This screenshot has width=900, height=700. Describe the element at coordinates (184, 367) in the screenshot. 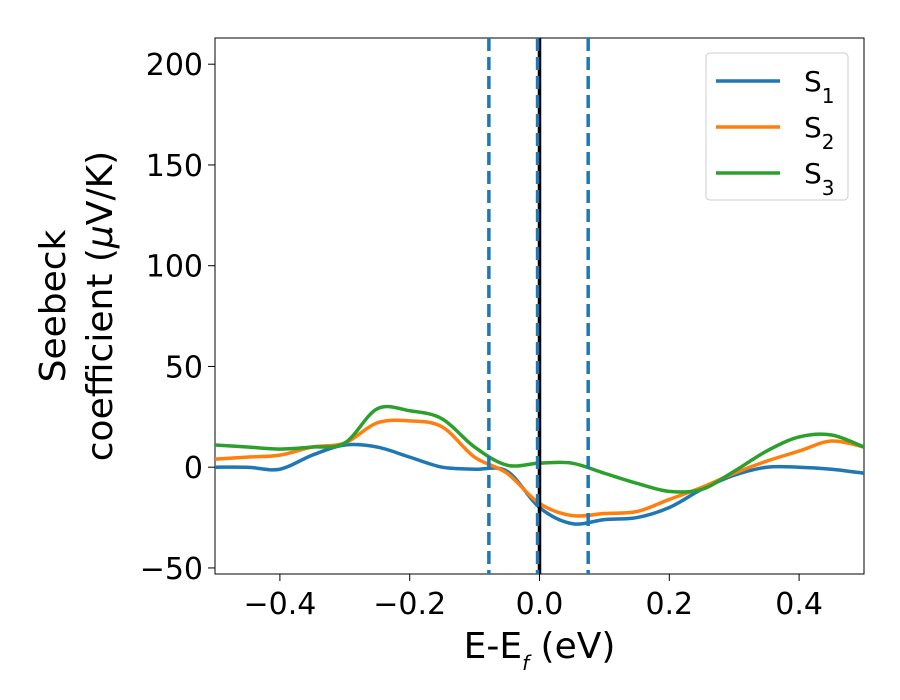

I see `y-tick-label: 50` at that location.